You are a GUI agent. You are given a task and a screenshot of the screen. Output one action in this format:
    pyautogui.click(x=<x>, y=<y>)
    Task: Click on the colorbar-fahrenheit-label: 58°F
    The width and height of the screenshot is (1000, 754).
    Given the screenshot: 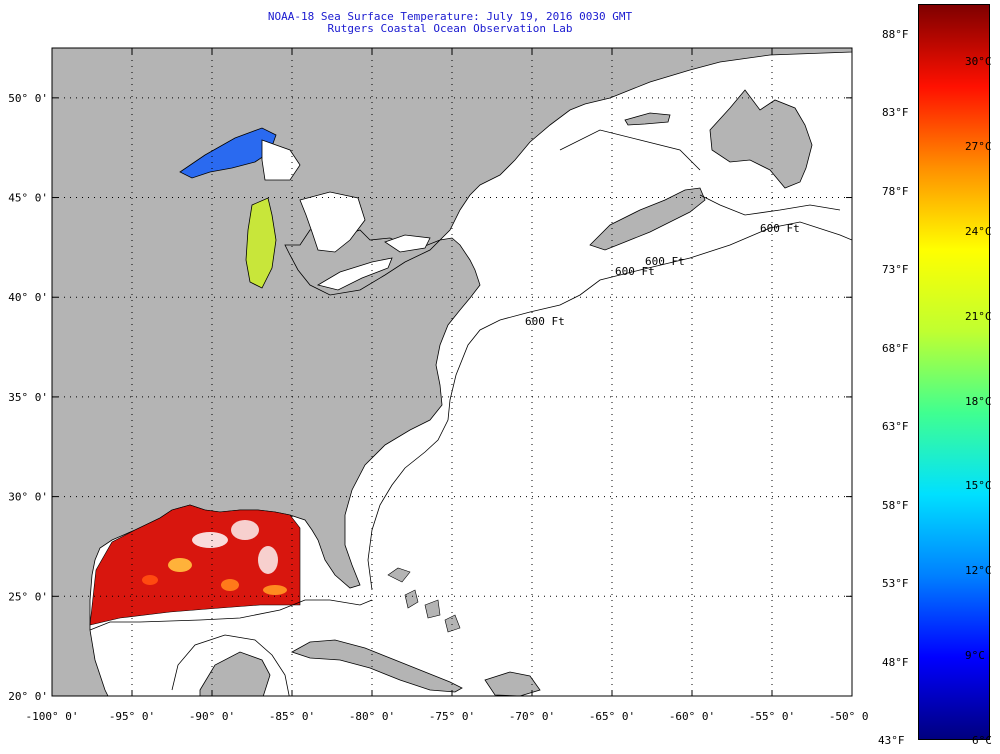 What is the action you would take?
    pyautogui.click(x=895, y=505)
    